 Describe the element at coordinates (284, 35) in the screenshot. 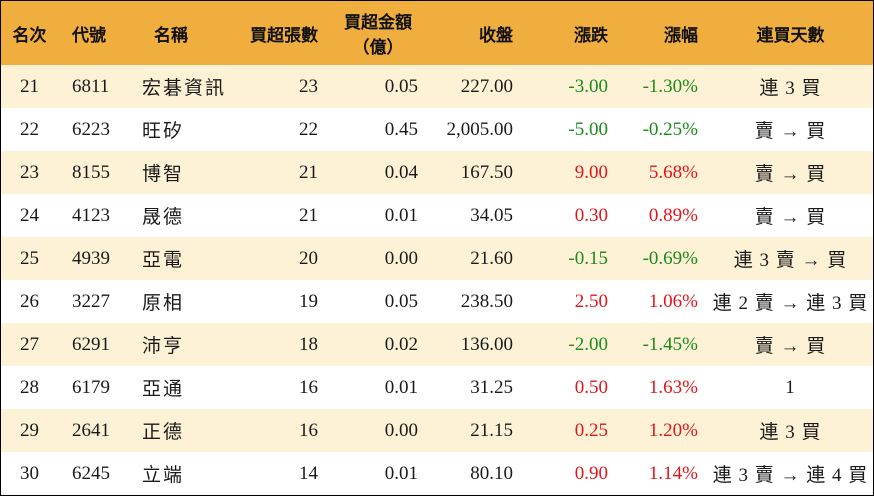

I see `header-net-lots: 買超張數` at that location.